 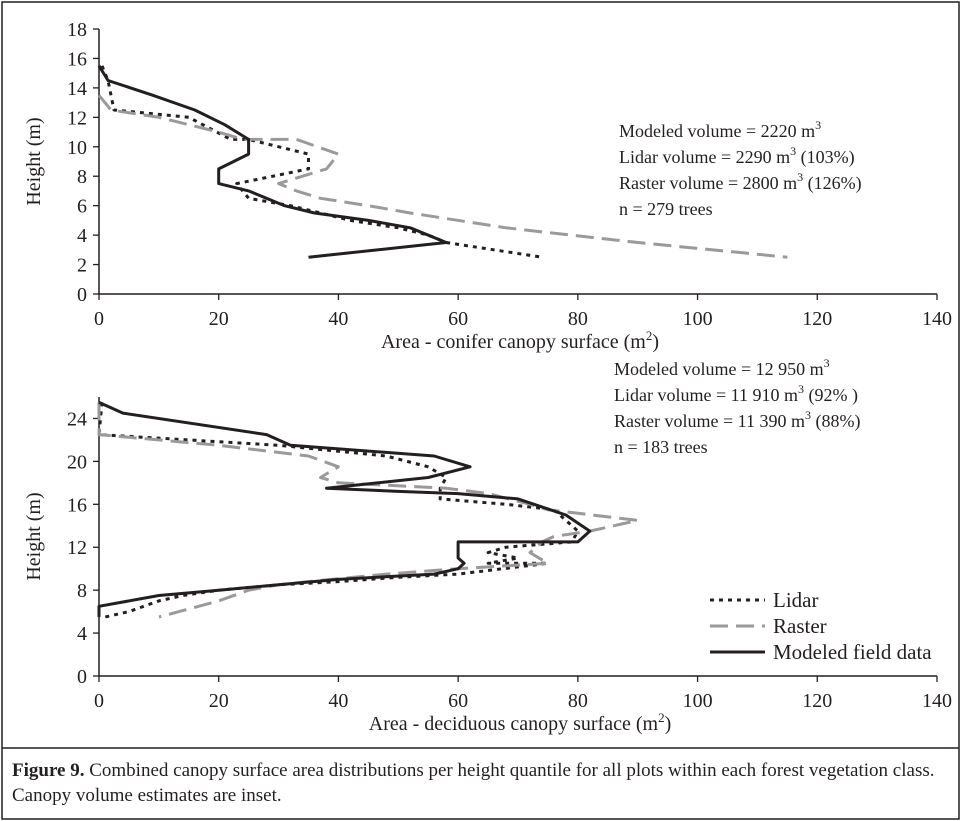 What do you see at coordinates (795, 600) in the screenshot?
I see `legend-label-lidar: Lidar` at bounding box center [795, 600].